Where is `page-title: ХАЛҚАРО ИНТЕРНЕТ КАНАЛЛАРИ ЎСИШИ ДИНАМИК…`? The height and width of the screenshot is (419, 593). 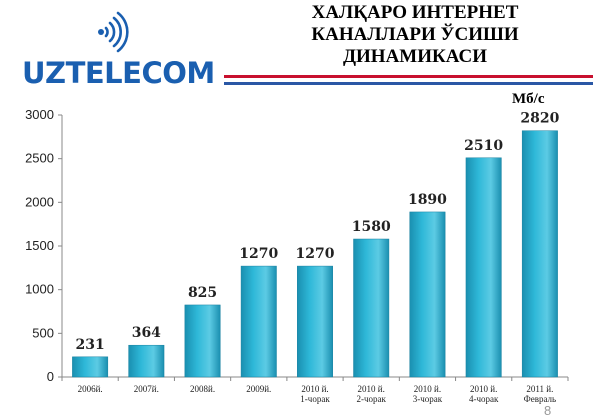 page-title: ХАЛҚАРО ИНТЕРНЕТ КАНАЛЛАРИ ЎСИШИ ДИНАМИК… is located at coordinates (415, 35).